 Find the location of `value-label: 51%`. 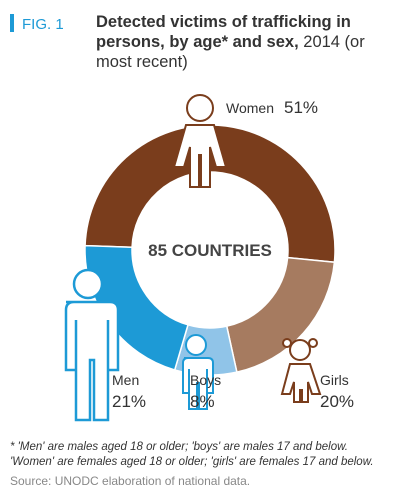

value-label: 51% is located at coordinates (301, 107).